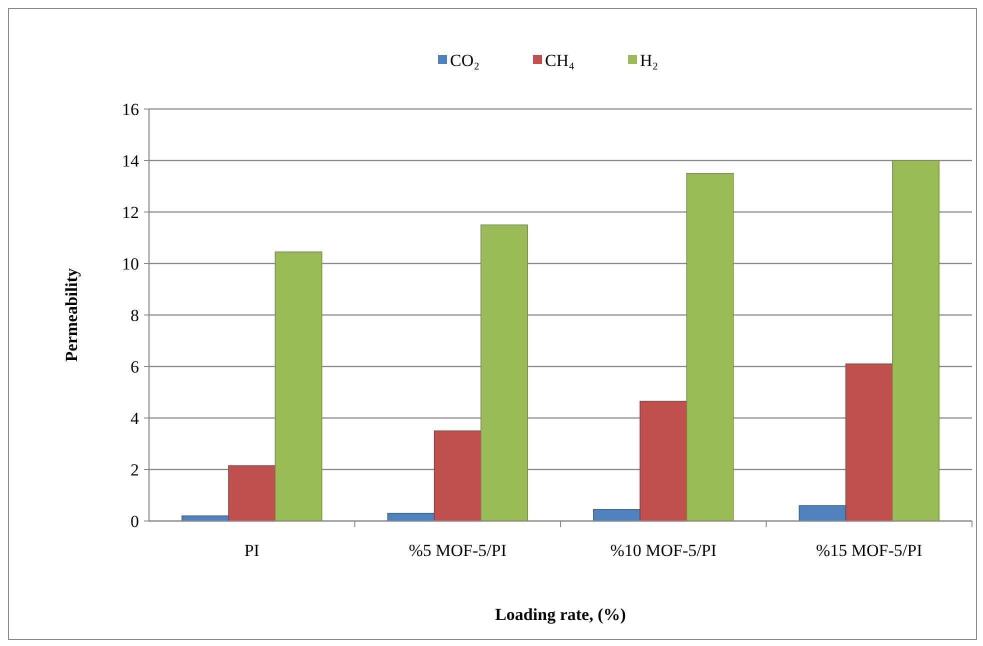 The height and width of the screenshot is (646, 983). Describe the element at coordinates (869, 550) in the screenshot. I see `x-tick-label: %15 MOF-5/PI` at that location.